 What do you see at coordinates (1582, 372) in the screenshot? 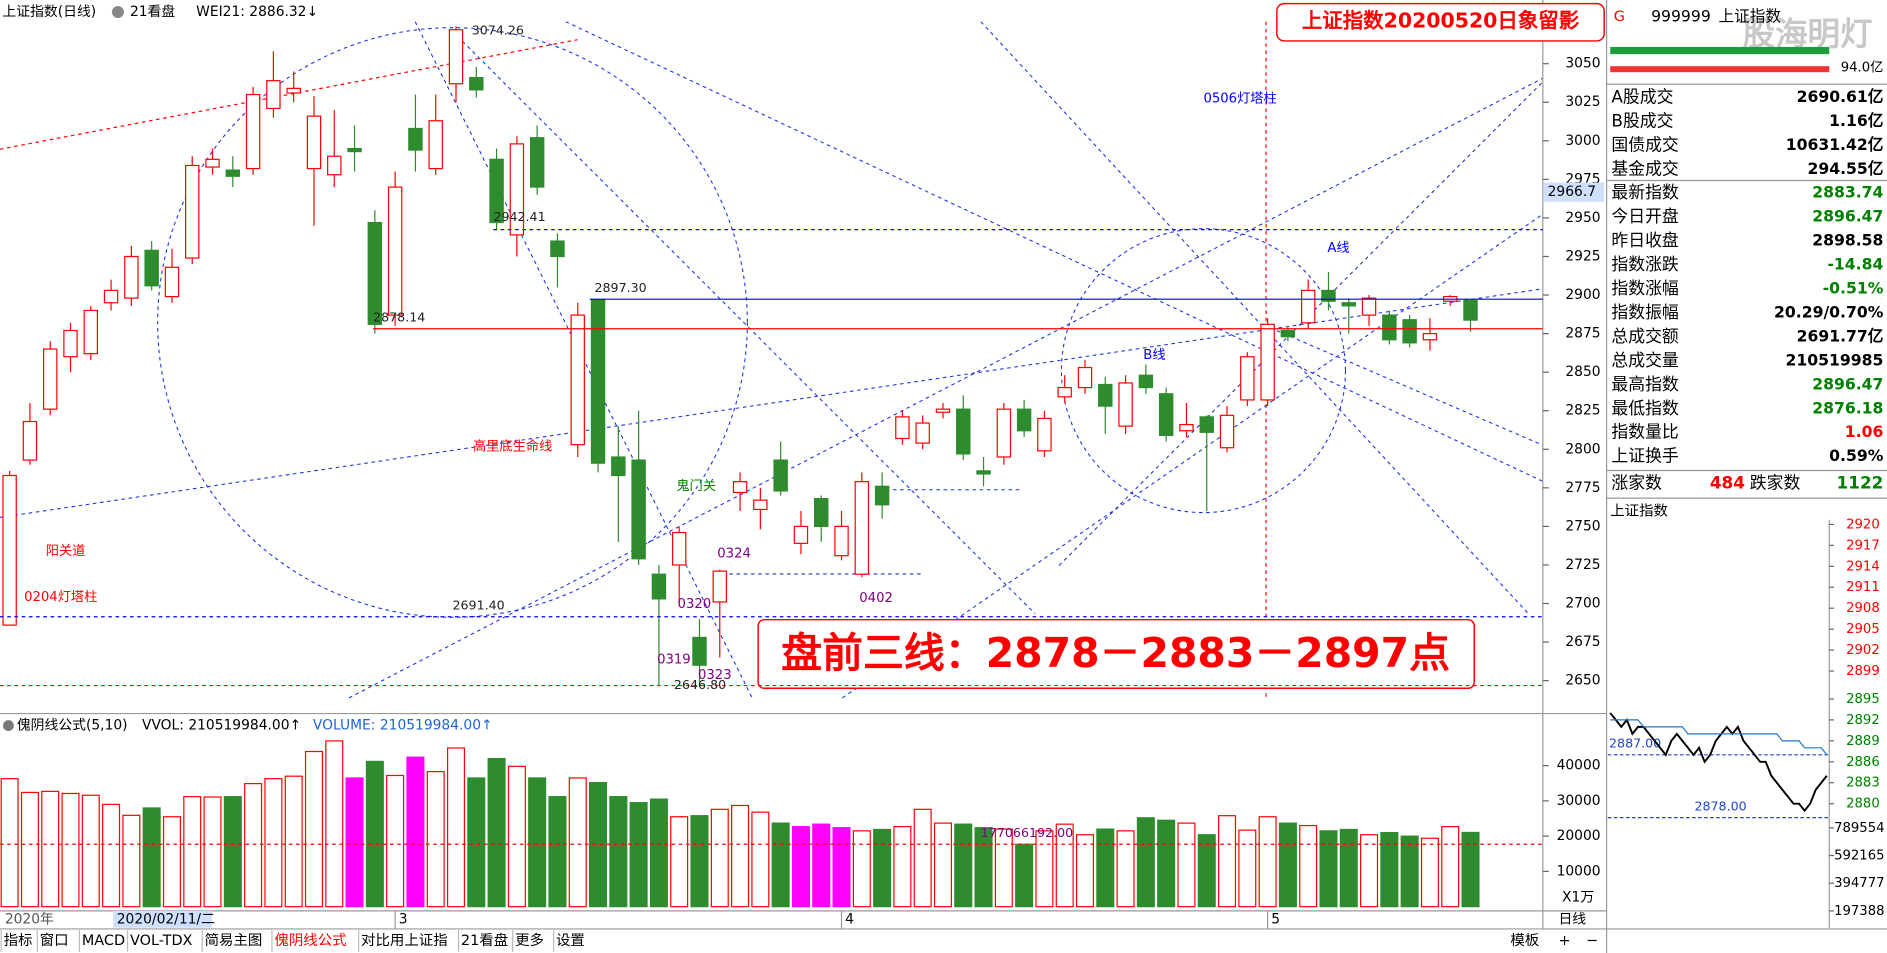
I see `y-tick-label: 2850` at bounding box center [1582, 372].